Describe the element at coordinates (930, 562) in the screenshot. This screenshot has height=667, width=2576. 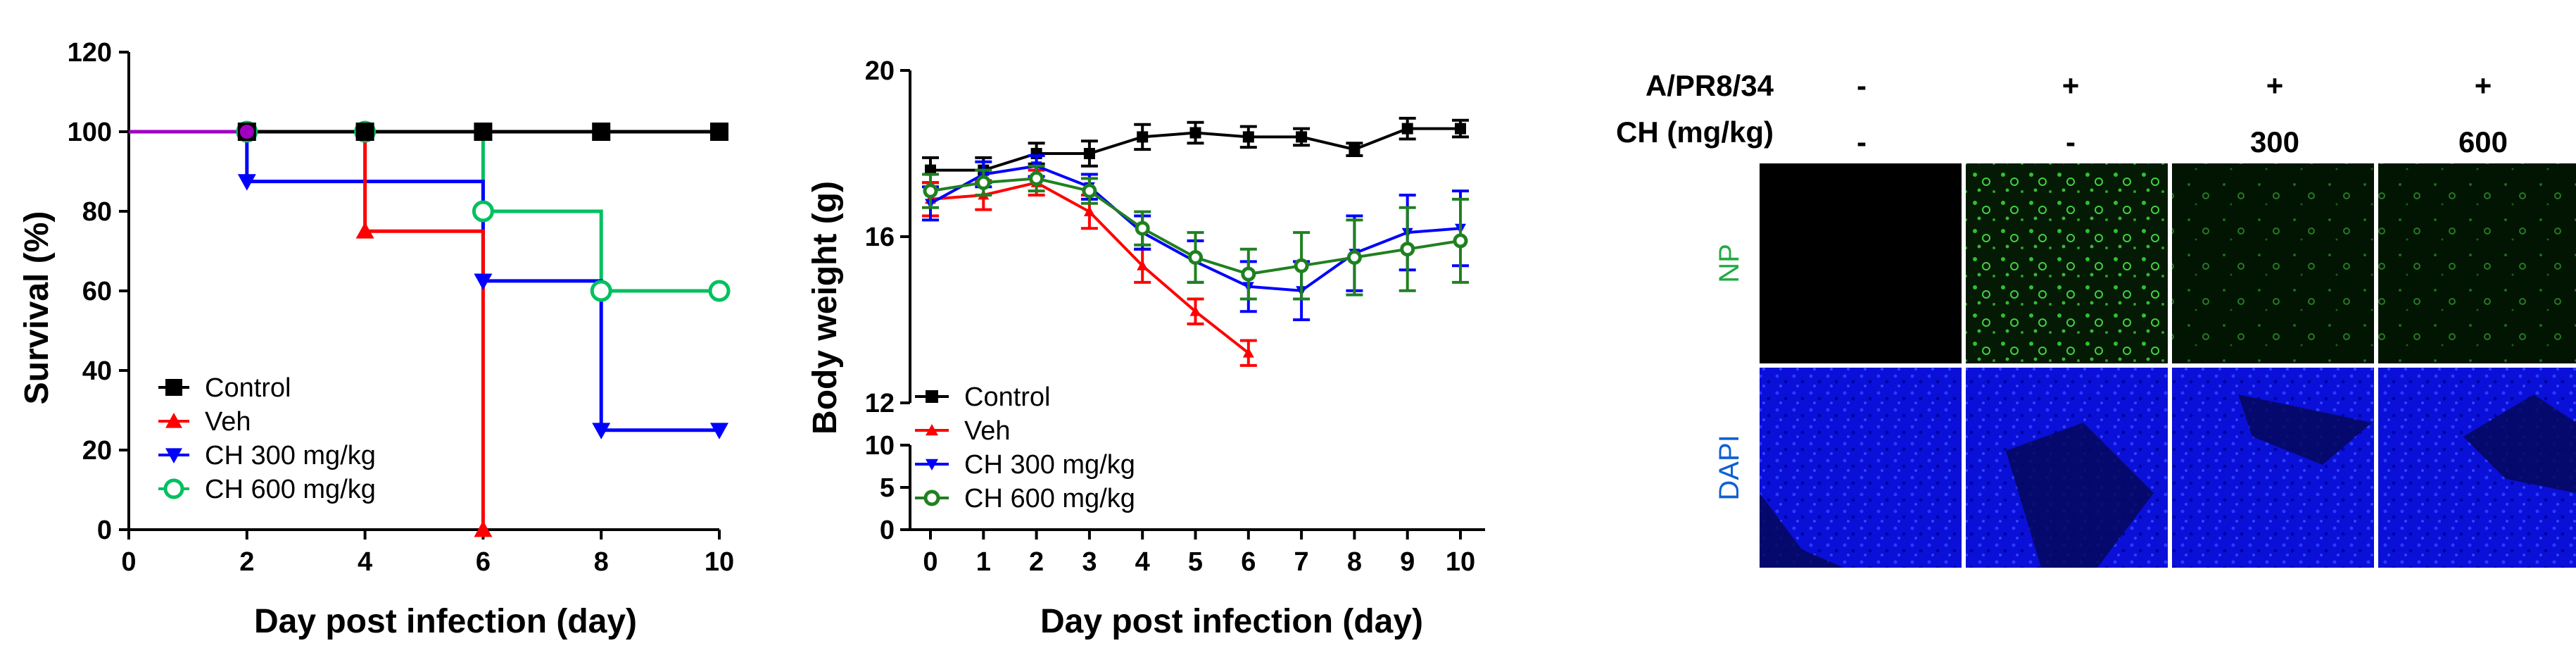
I see `body-weight-x-tick-label: 0` at that location.